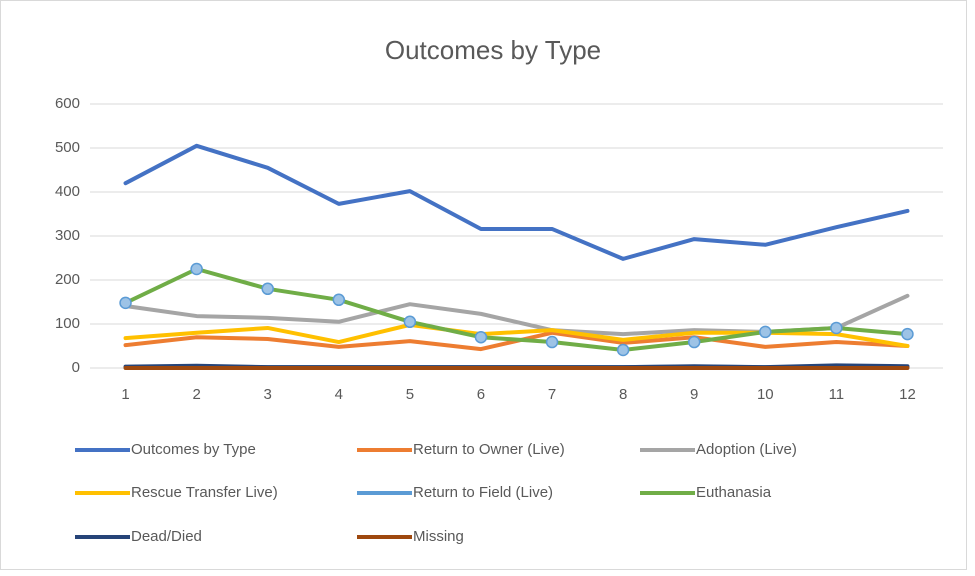  Describe the element at coordinates (765, 394) in the screenshot. I see `x-tick-label: 10` at that location.